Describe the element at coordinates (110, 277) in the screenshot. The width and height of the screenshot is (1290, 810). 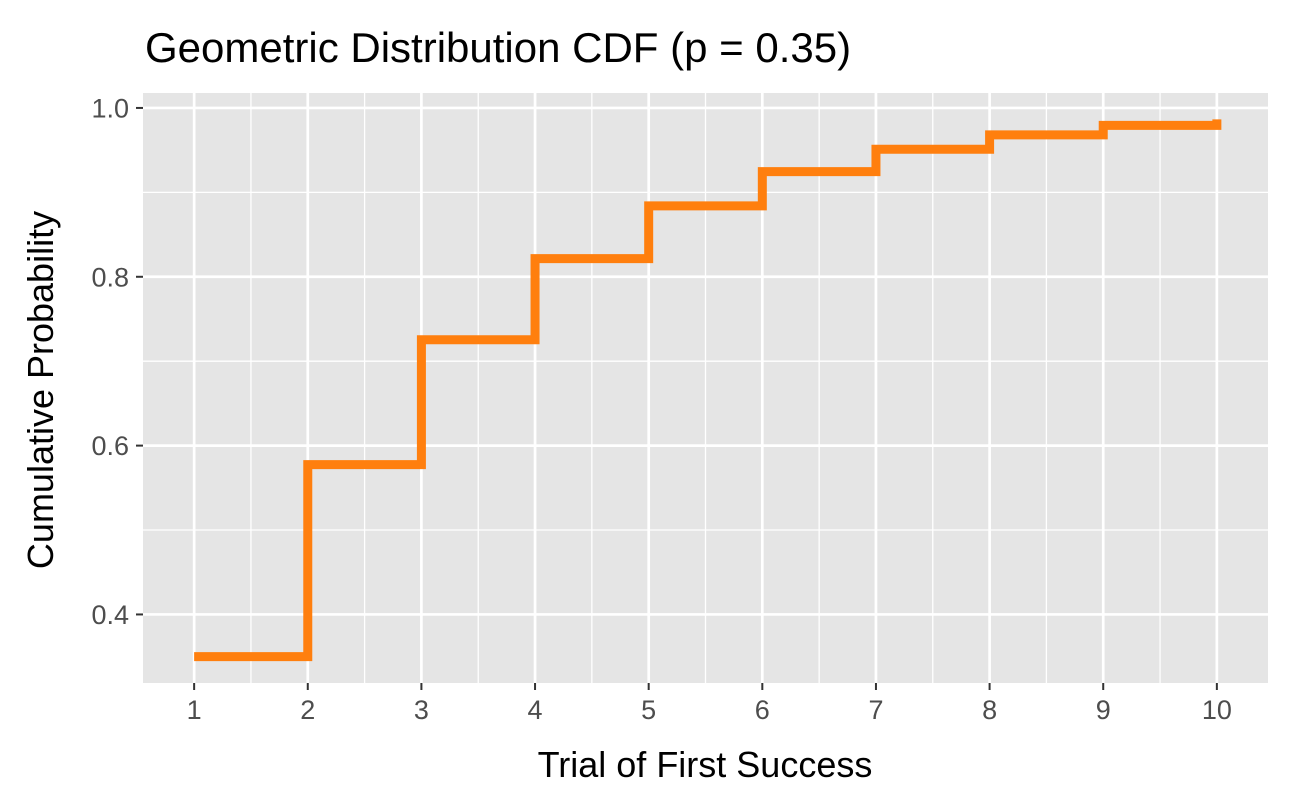
I see `y-tick-label: 0.8` at that location.